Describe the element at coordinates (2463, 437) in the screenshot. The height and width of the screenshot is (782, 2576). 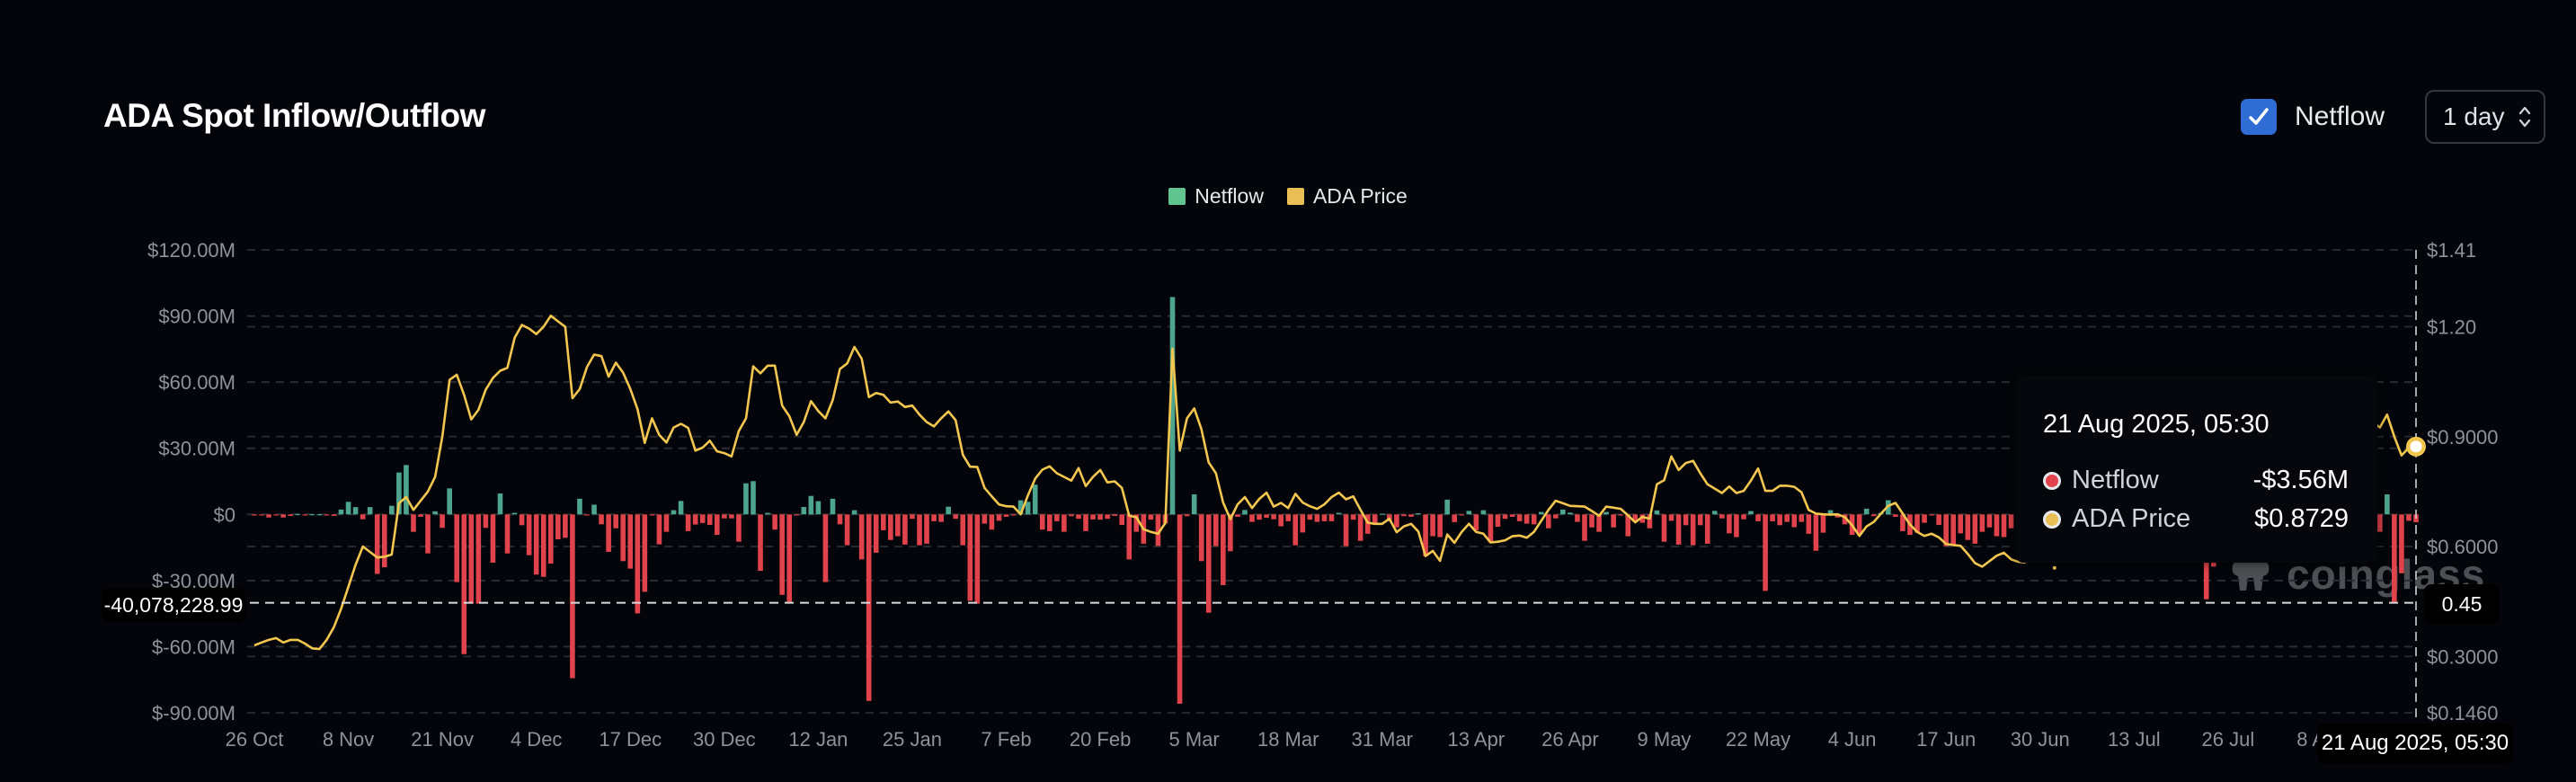
I see `y-right-tick-label: $0.9000` at that location.